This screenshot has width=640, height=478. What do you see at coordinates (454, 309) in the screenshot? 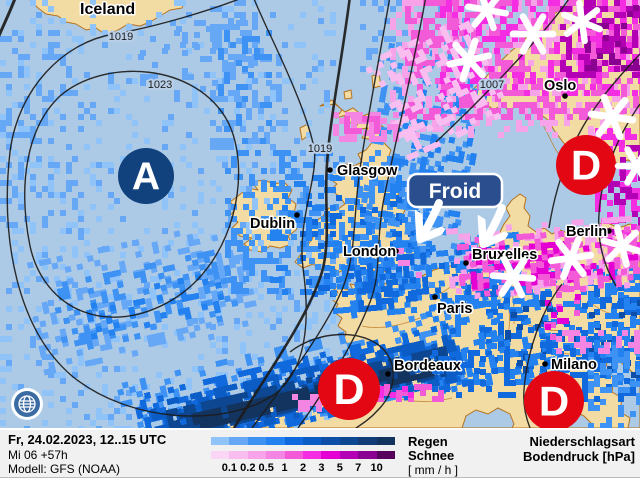
I see `city-label: Paris` at bounding box center [454, 309].